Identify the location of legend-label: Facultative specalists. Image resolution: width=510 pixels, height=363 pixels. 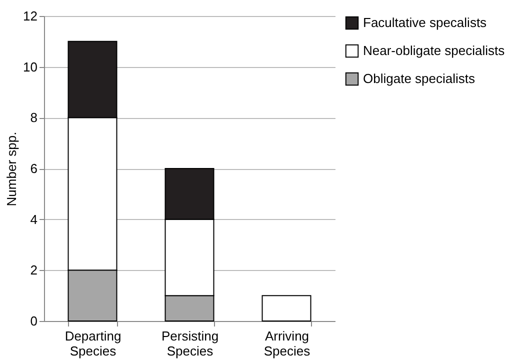
(425, 22).